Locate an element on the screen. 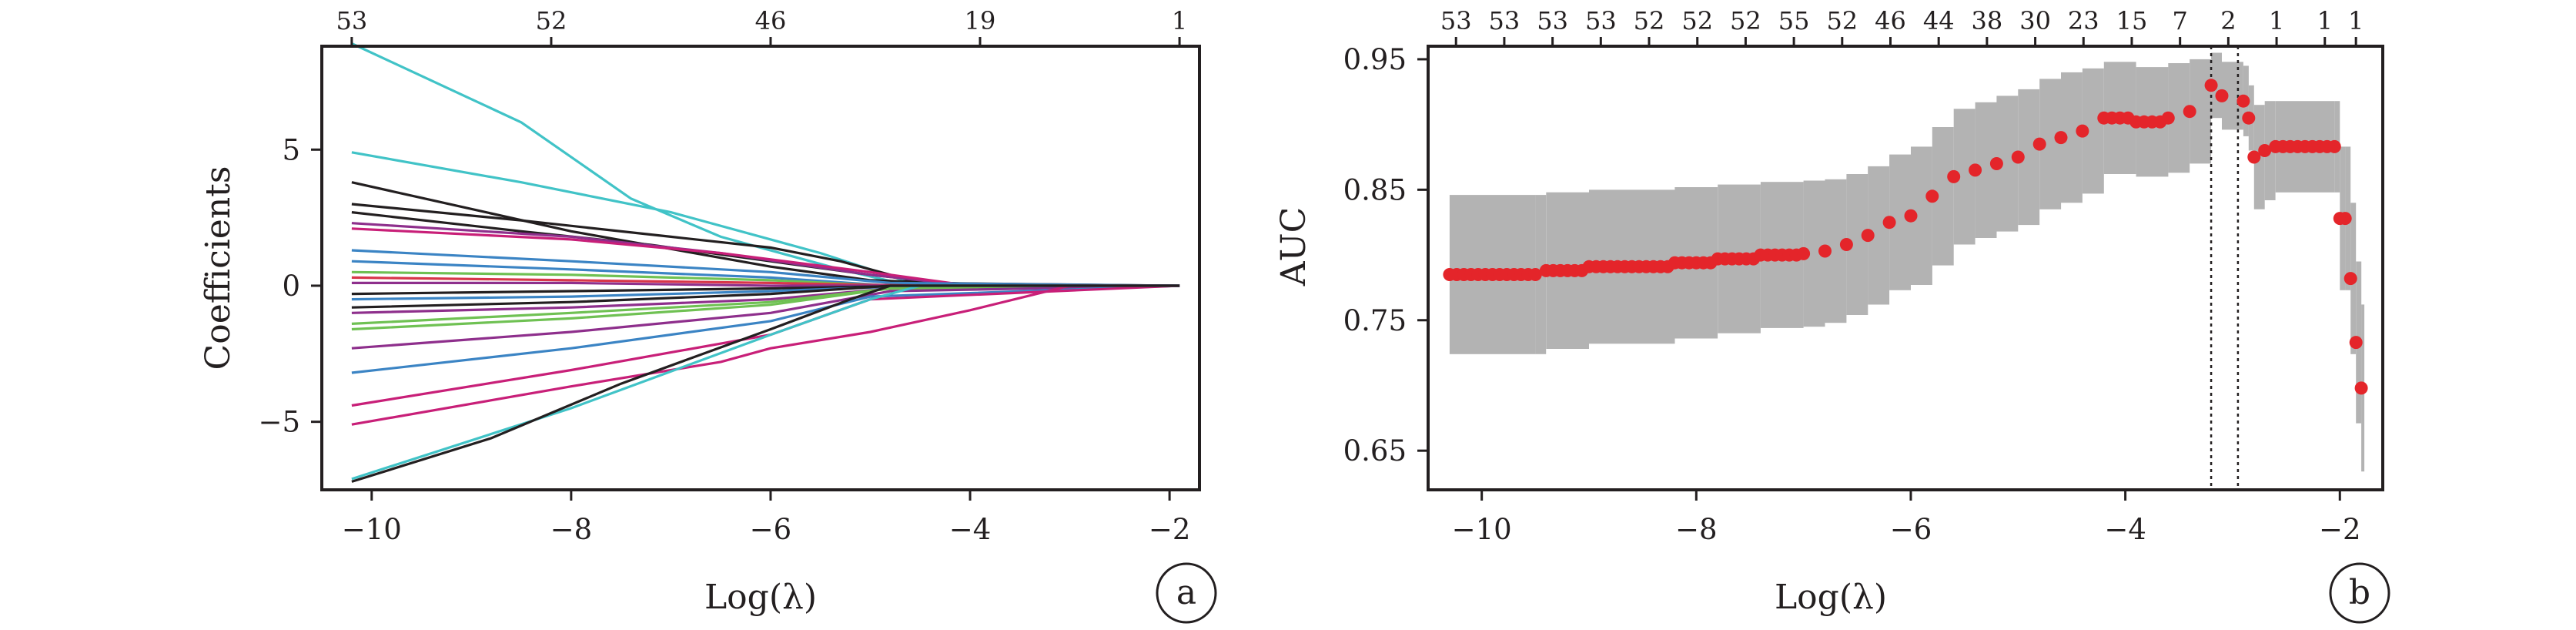 This screenshot has width=2576, height=630. top-axis-ticks: 53 53 53 53 52 52 52 55 52 46 44 38 30 23 15 7 2 1 1 1 is located at coordinates (1902, 26).